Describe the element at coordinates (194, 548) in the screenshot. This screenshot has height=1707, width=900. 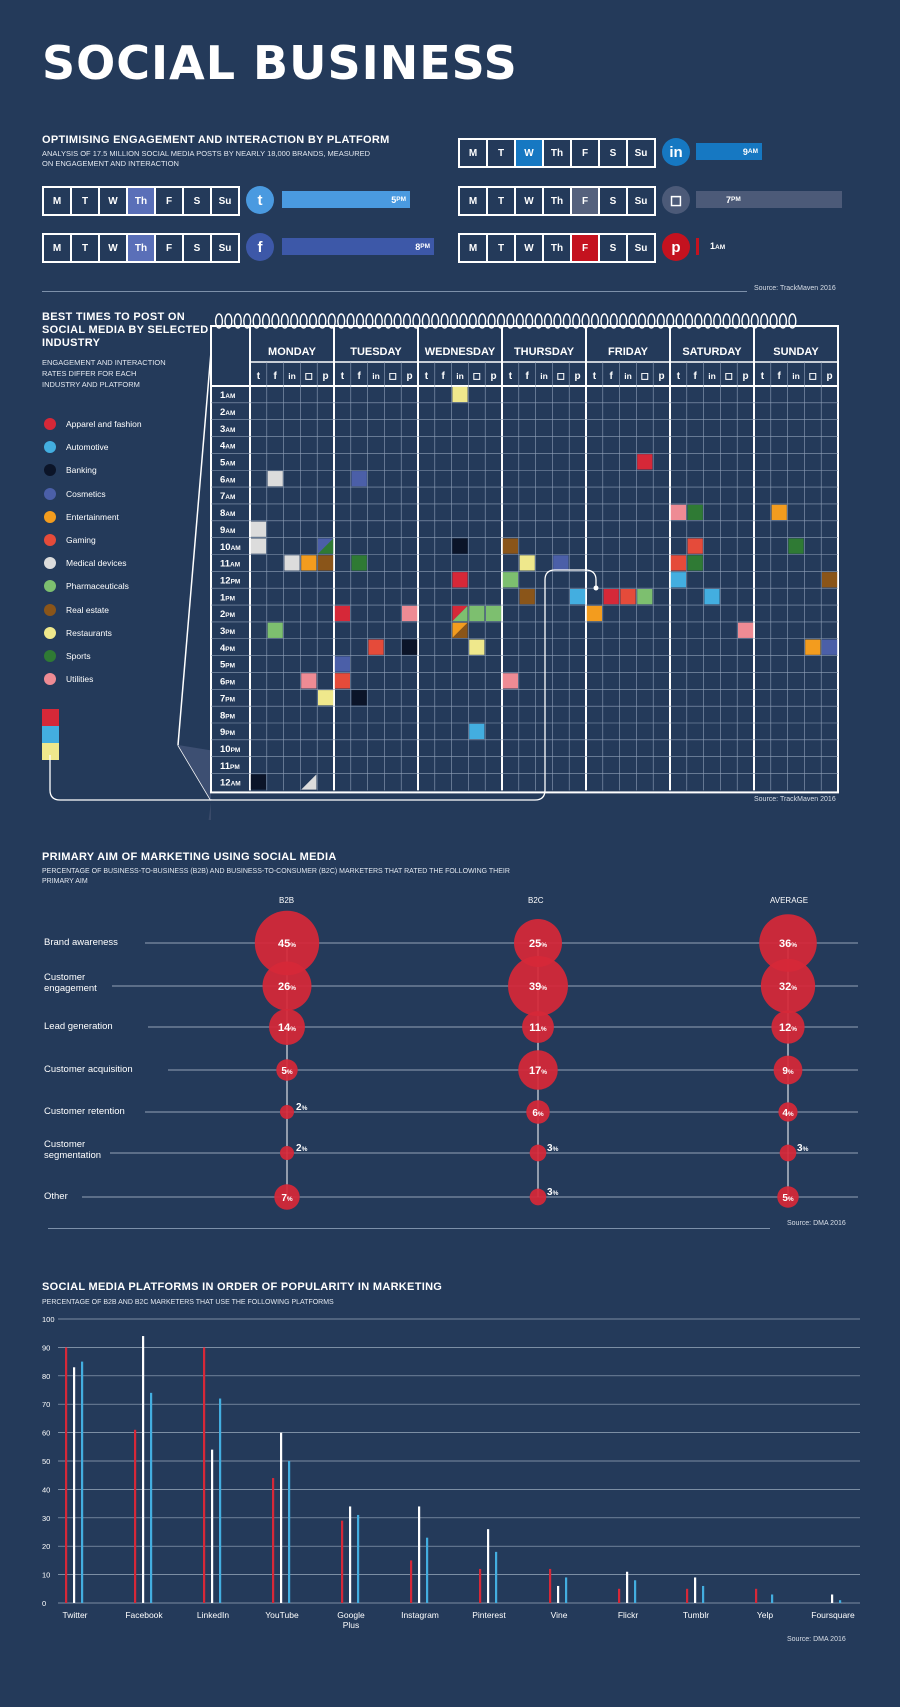
I see `fold-line` at that location.